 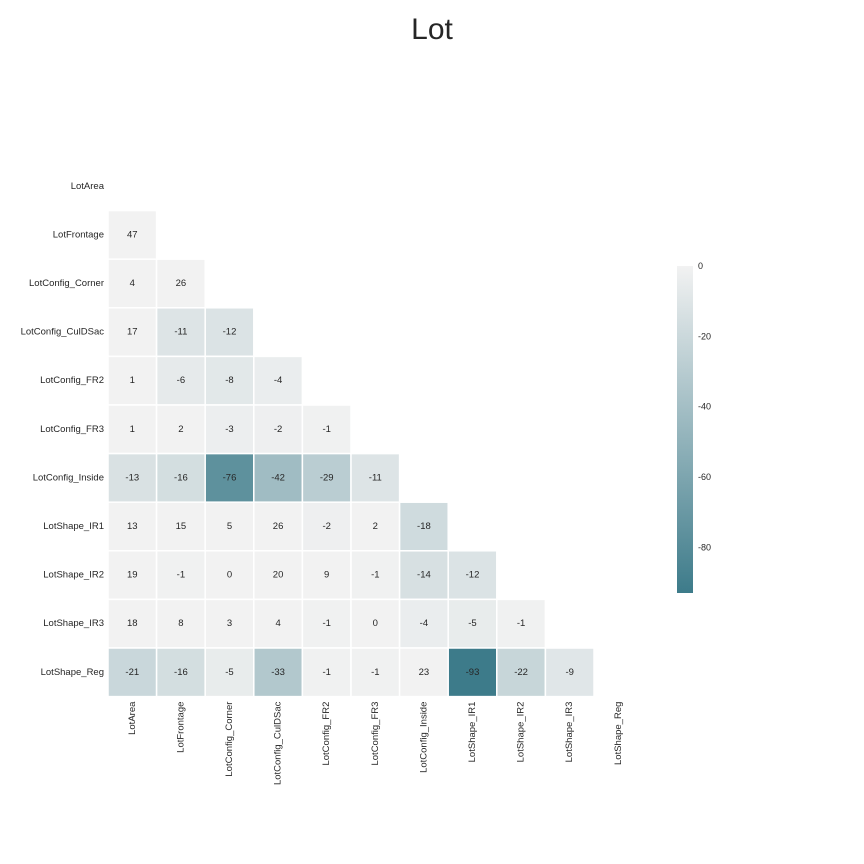 What do you see at coordinates (78, 234) in the screenshot?
I see `y-tick-label: LotFrontage` at bounding box center [78, 234].